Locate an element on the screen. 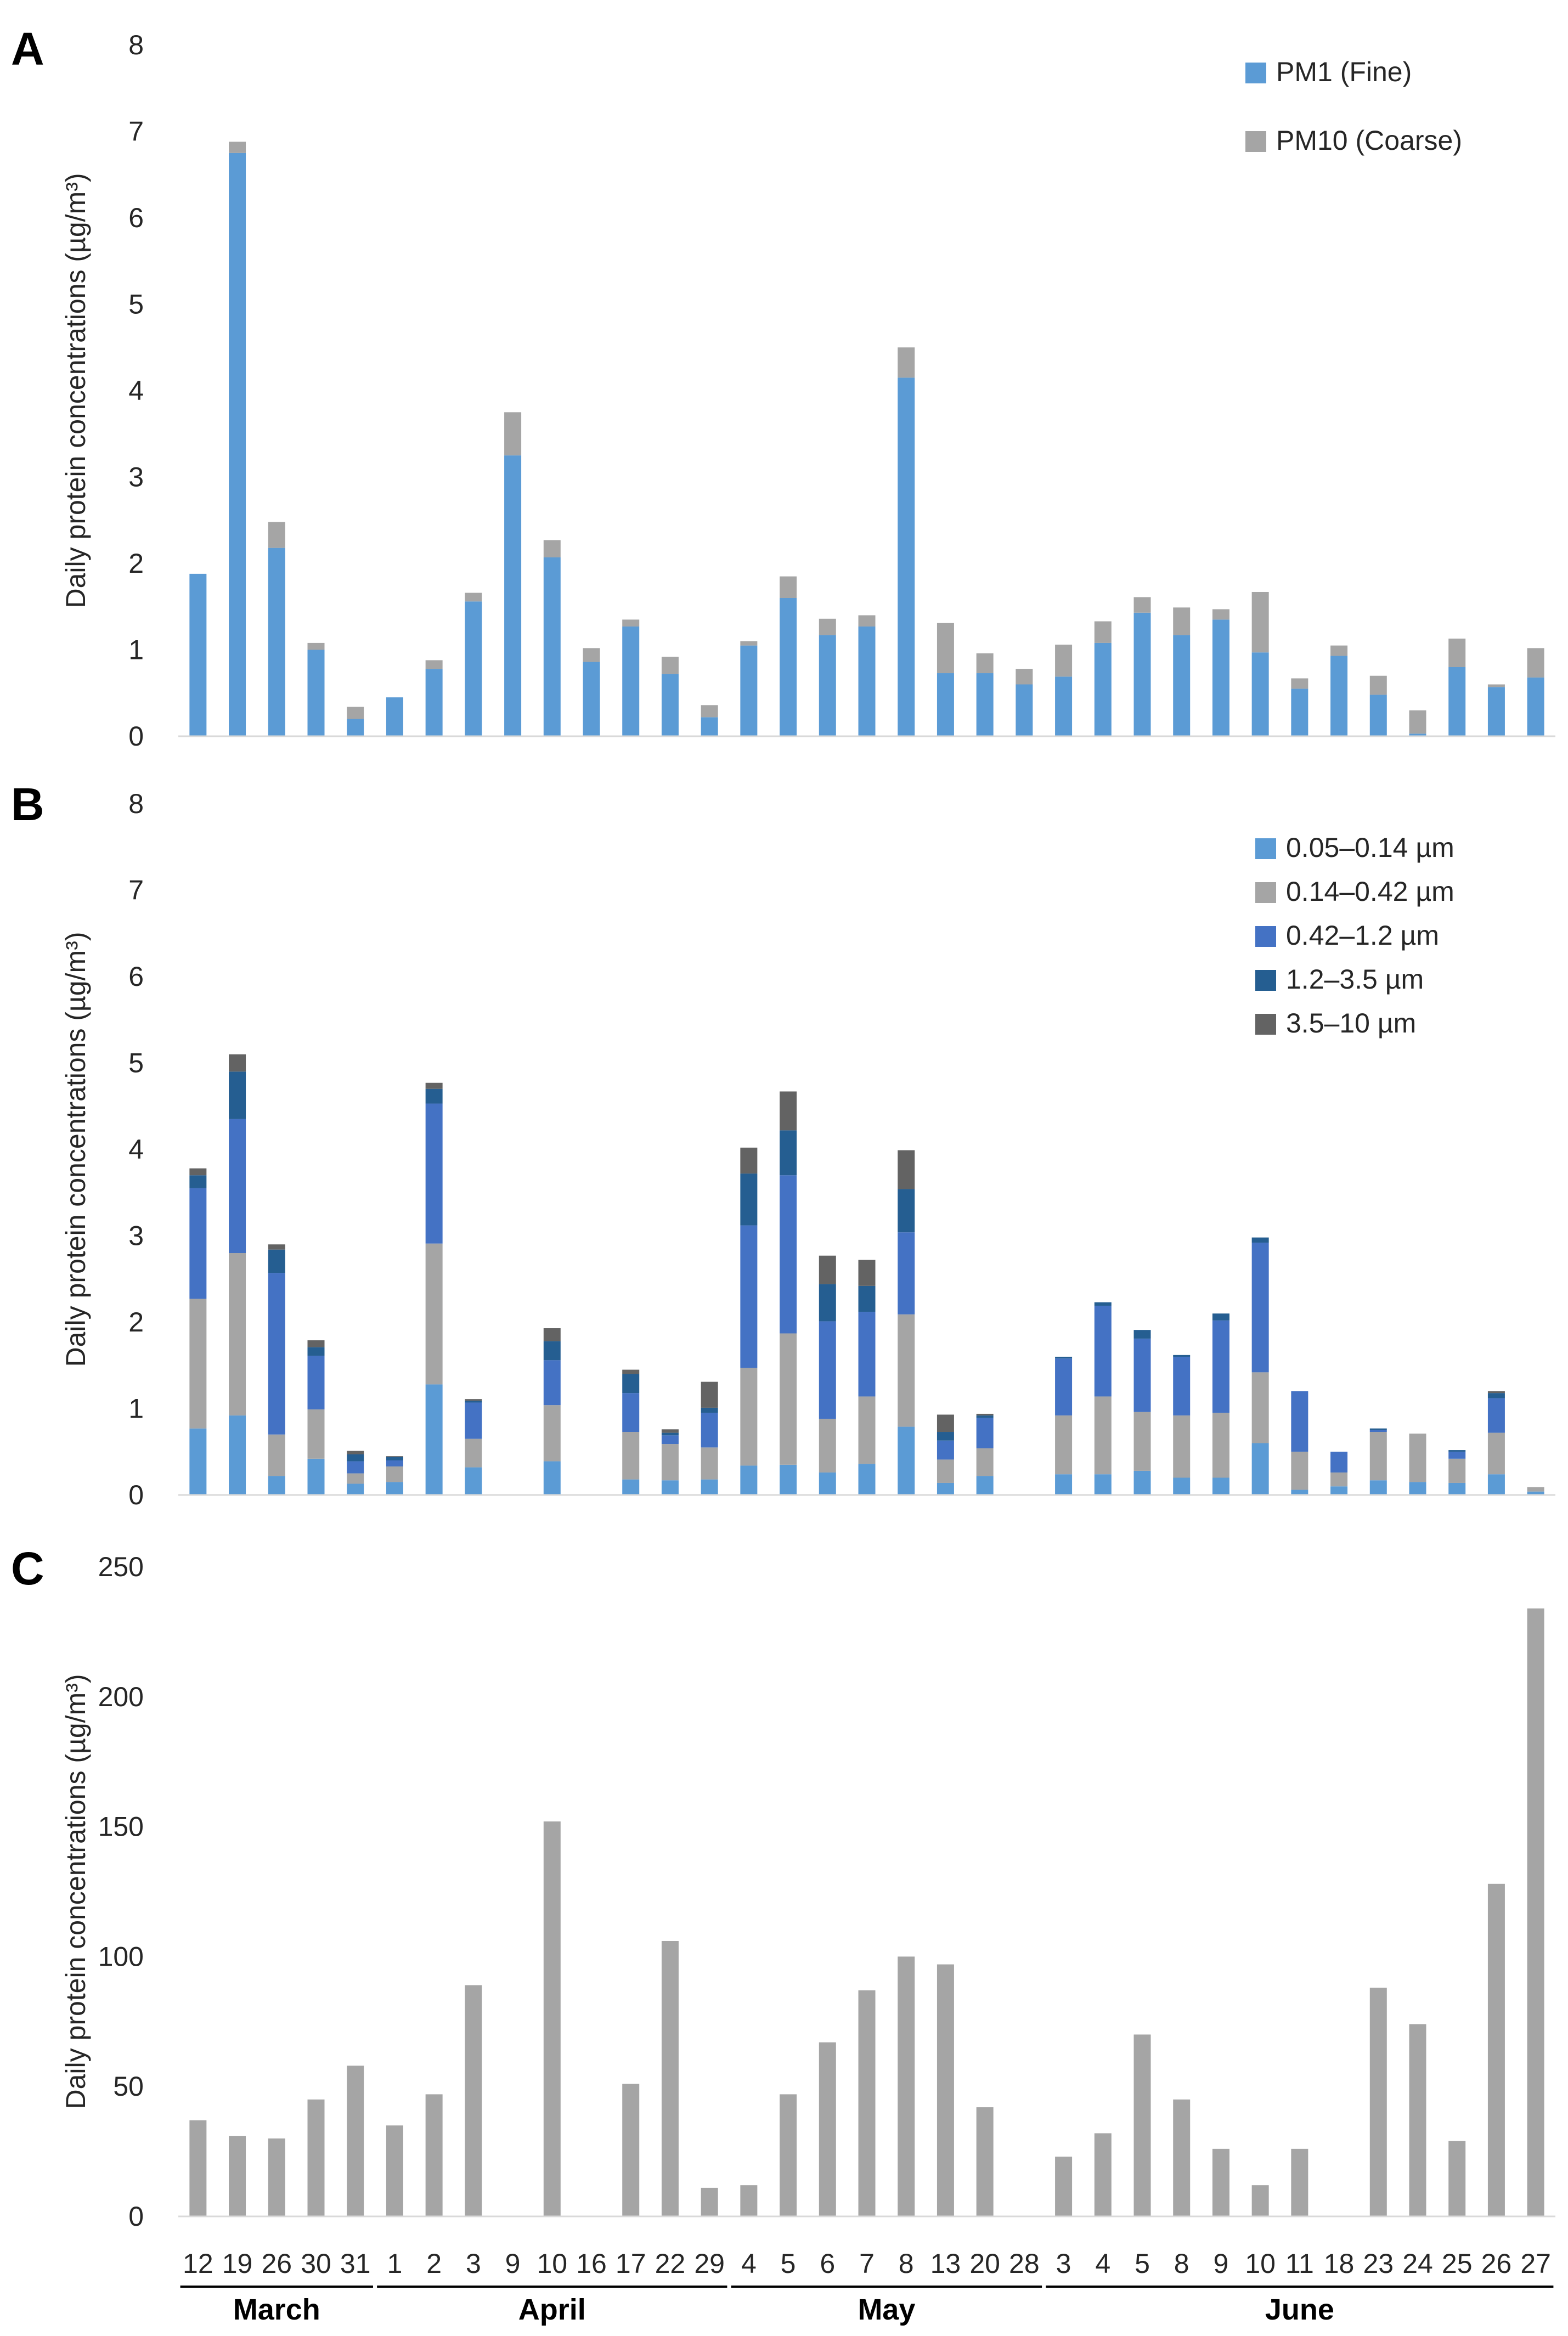 This screenshot has width=1568, height=2336. x-tick-label: 9 is located at coordinates (1221, 2263).